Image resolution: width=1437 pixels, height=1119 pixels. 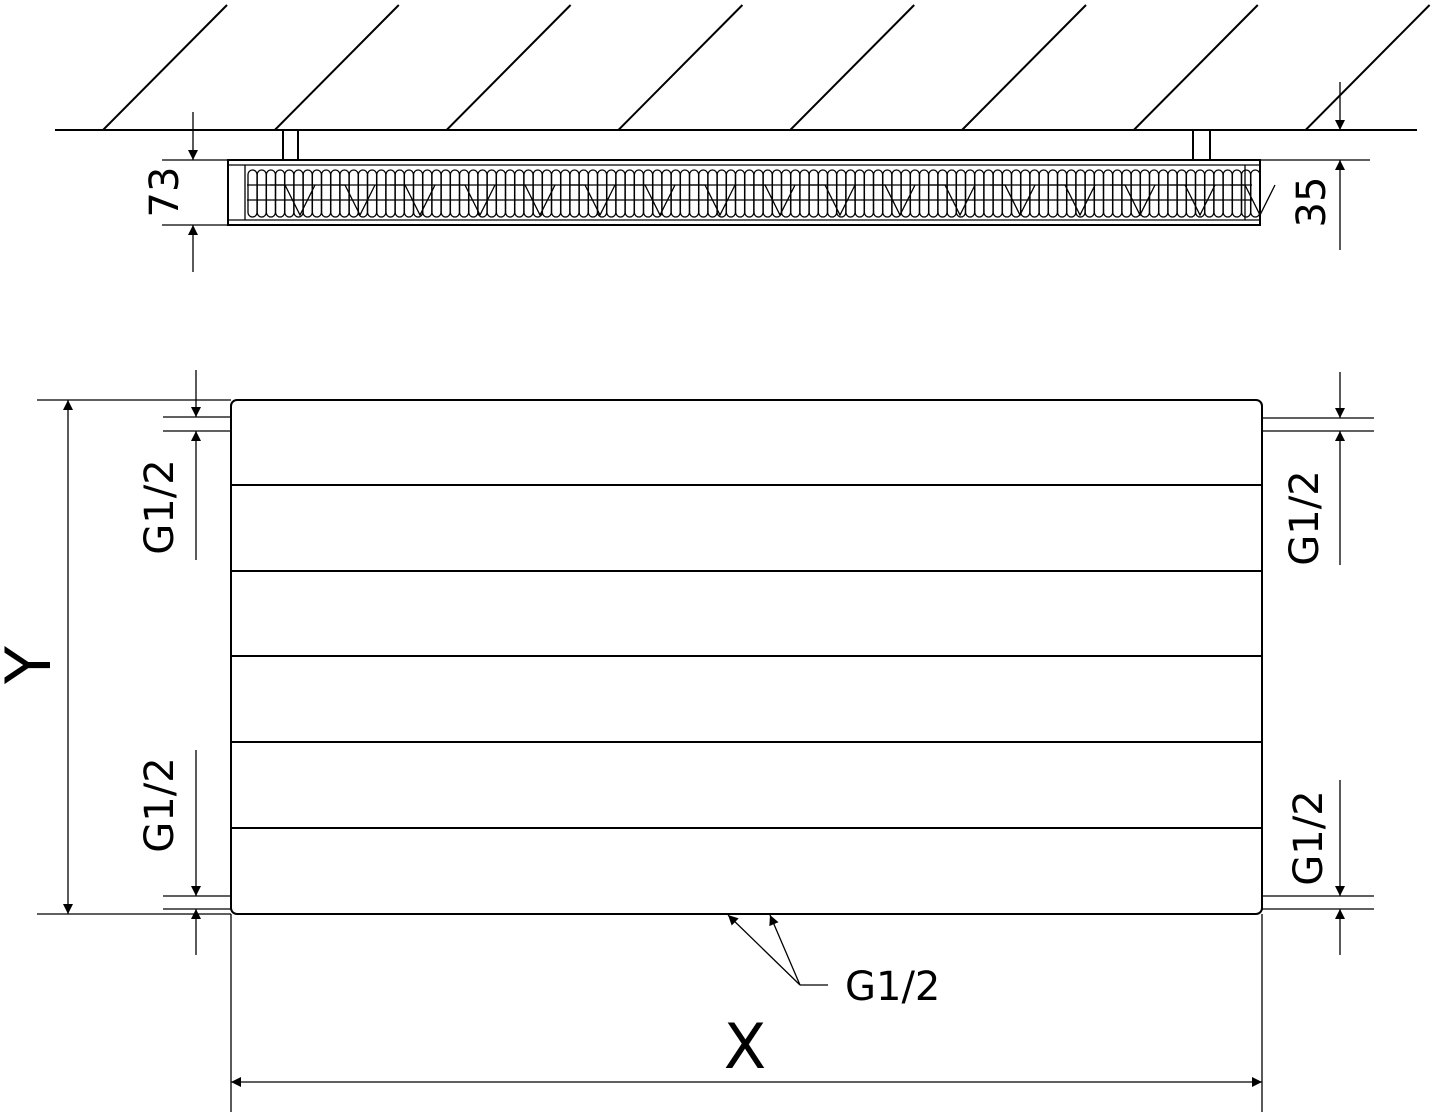 I want to click on right-connection-dimensions: G1/2 G1/2, so click(x=1313, y=663).